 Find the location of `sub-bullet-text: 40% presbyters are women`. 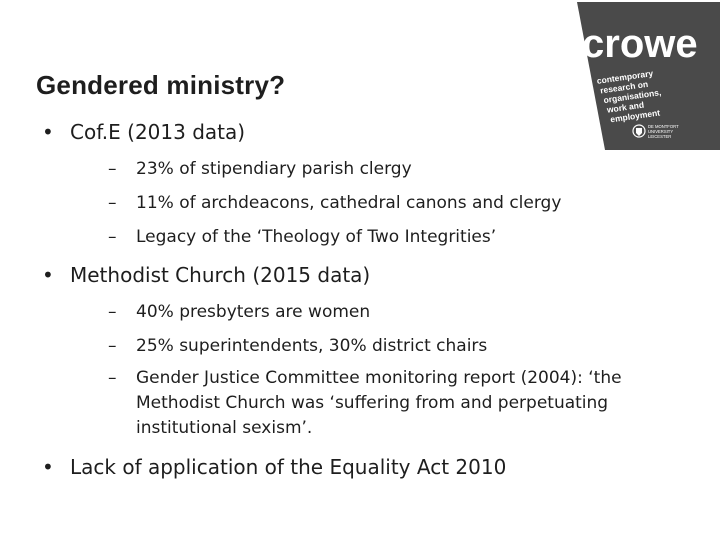

sub-bullet-text: 40% presbyters are women is located at coordinates (253, 312).